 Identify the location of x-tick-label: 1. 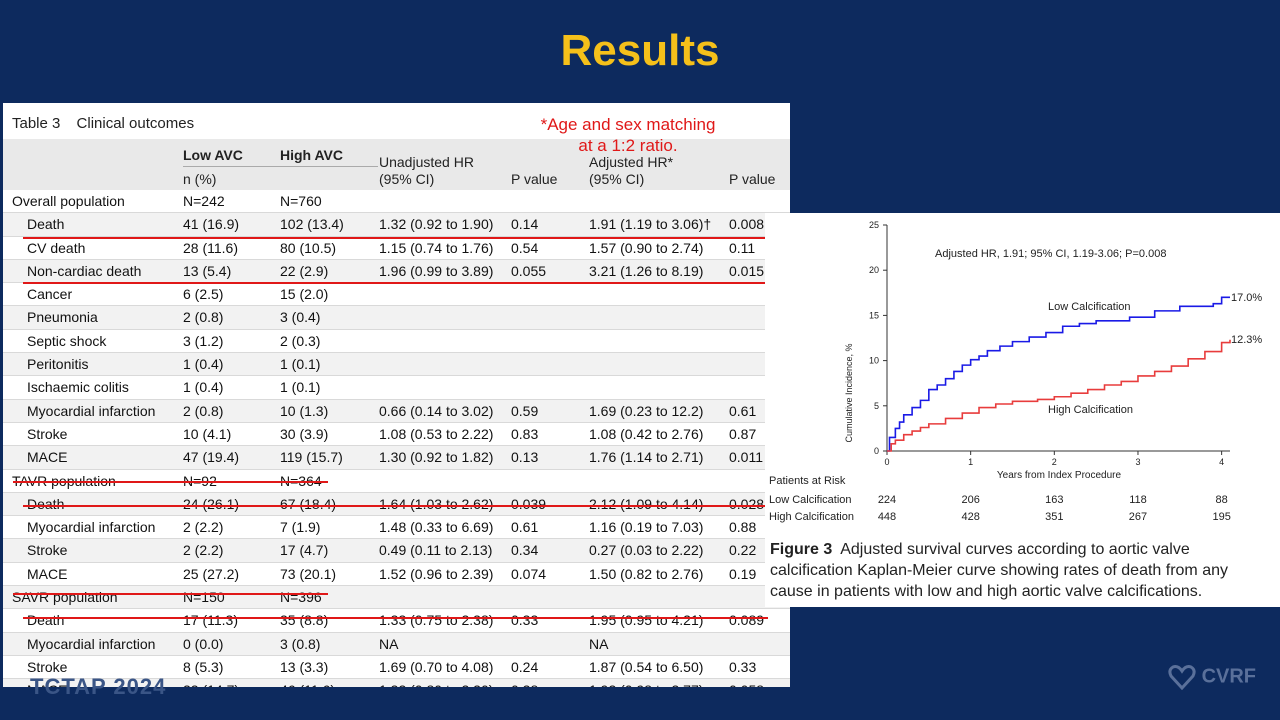
(970, 462).